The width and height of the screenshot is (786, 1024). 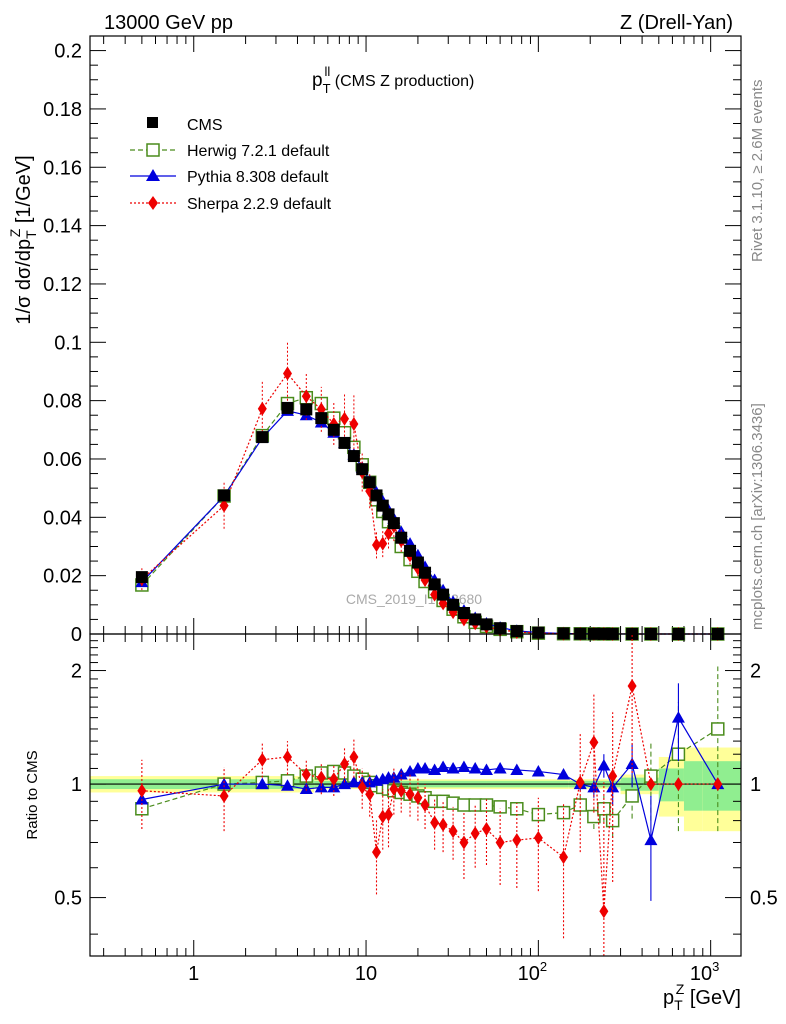 I want to click on xlabel-pre: p, so click(x=668, y=998).